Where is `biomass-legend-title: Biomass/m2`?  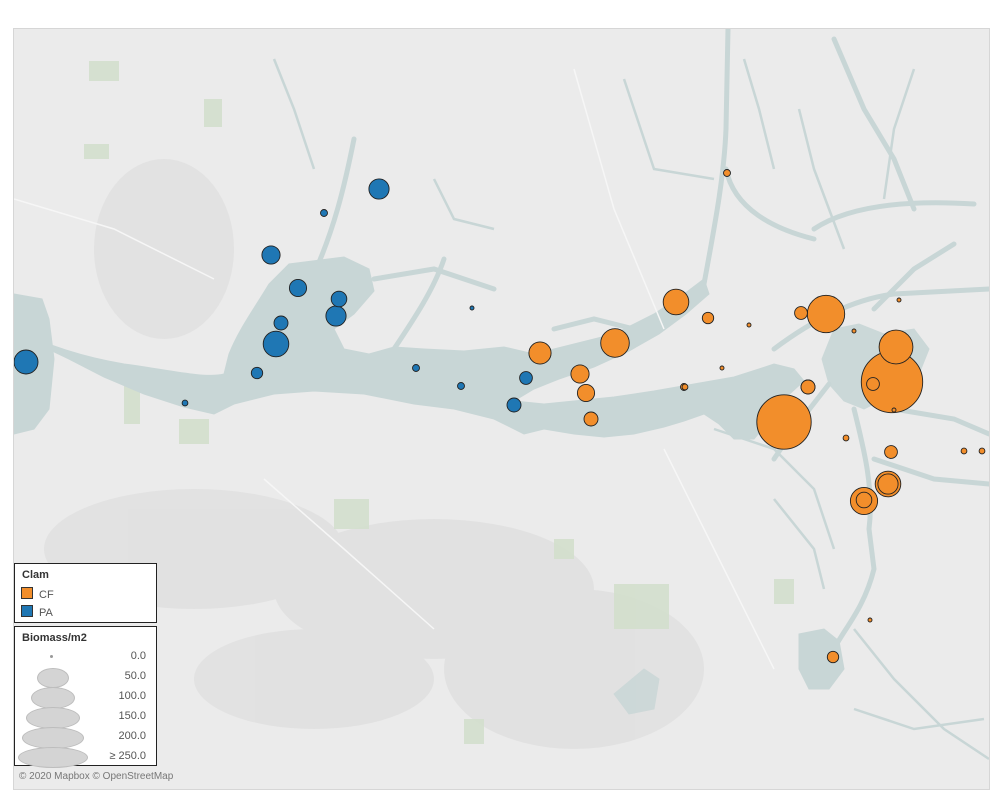
biomass-legend-title: Biomass/m2 is located at coordinates (54, 638).